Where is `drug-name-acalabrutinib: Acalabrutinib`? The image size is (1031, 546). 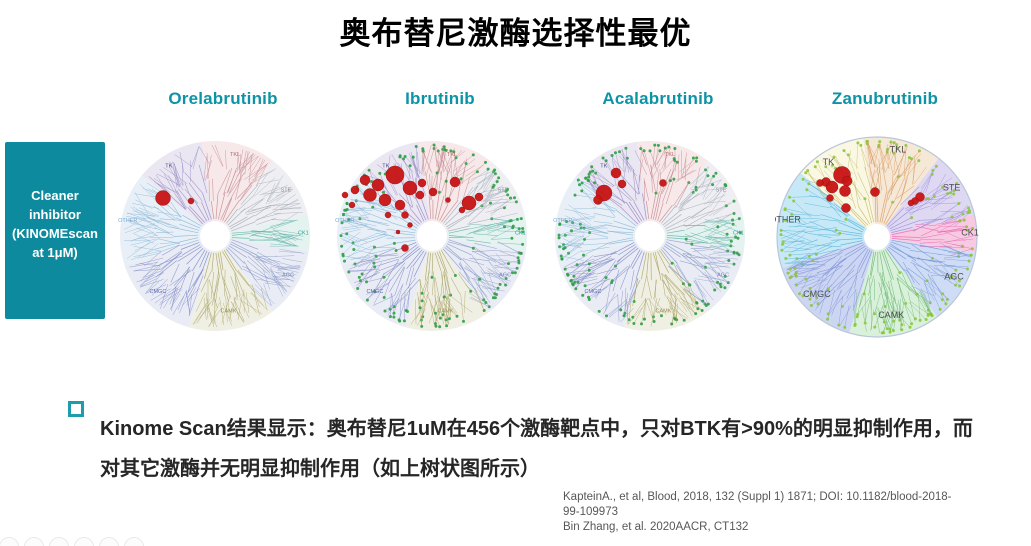 drug-name-acalabrutinib: Acalabrutinib is located at coordinates (658, 98).